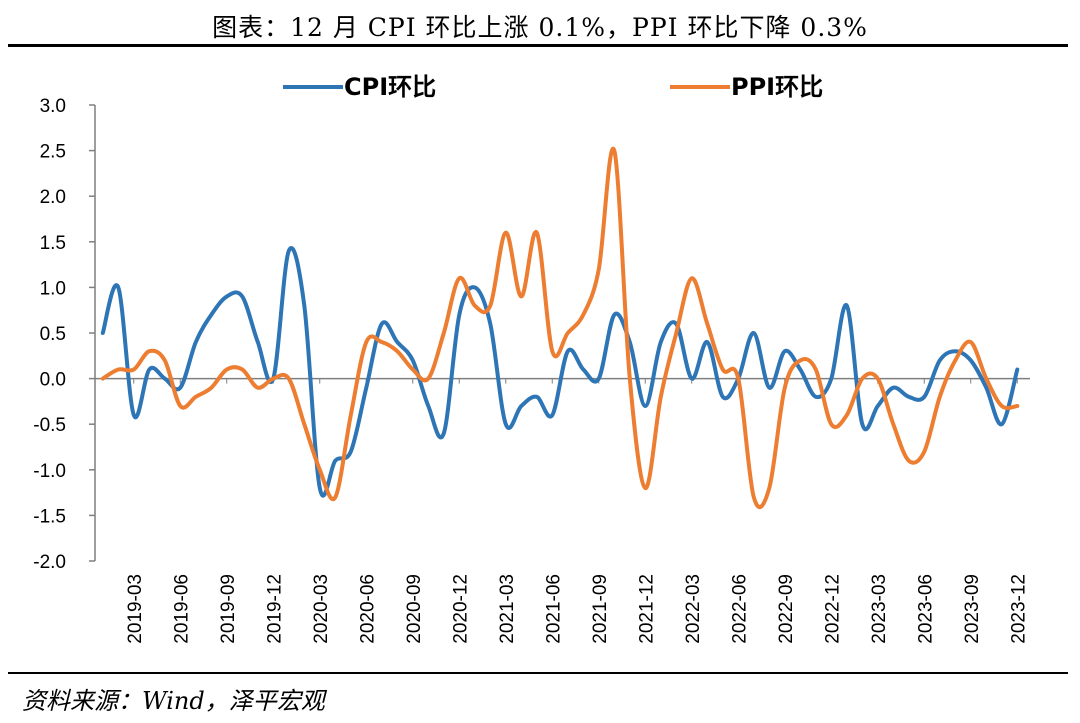  I want to click on x-tick-label: 2023-06, so click(925, 609).